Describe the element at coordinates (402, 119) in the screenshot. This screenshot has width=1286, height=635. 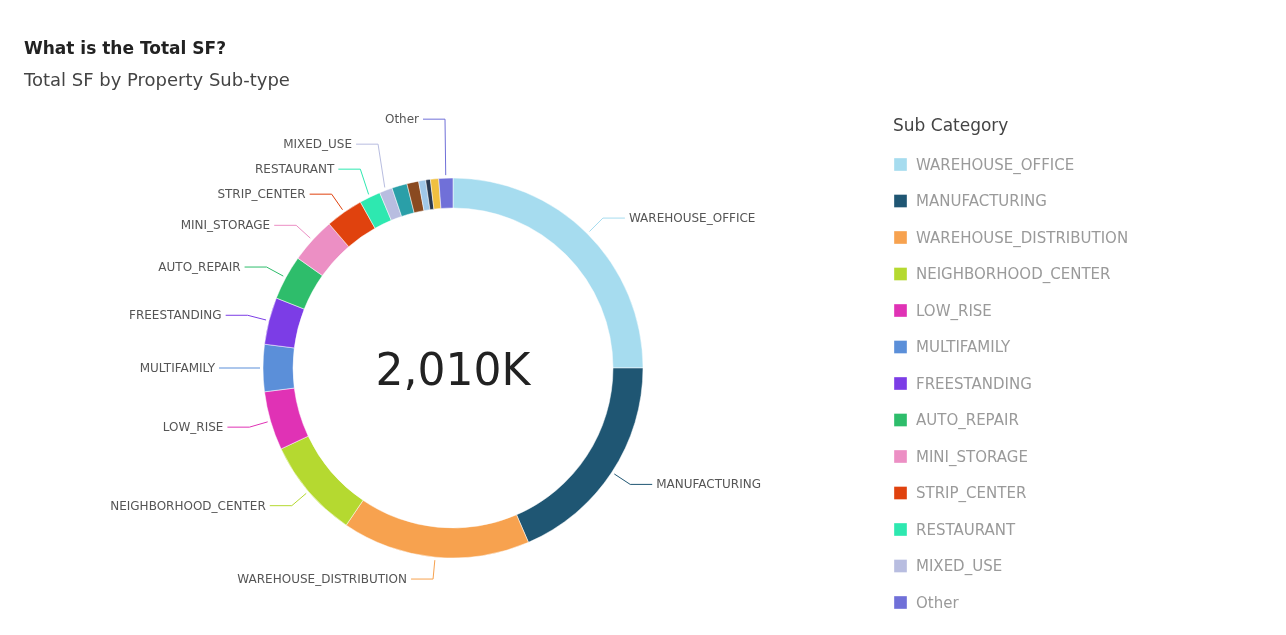
I see `category-label: Other` at that location.